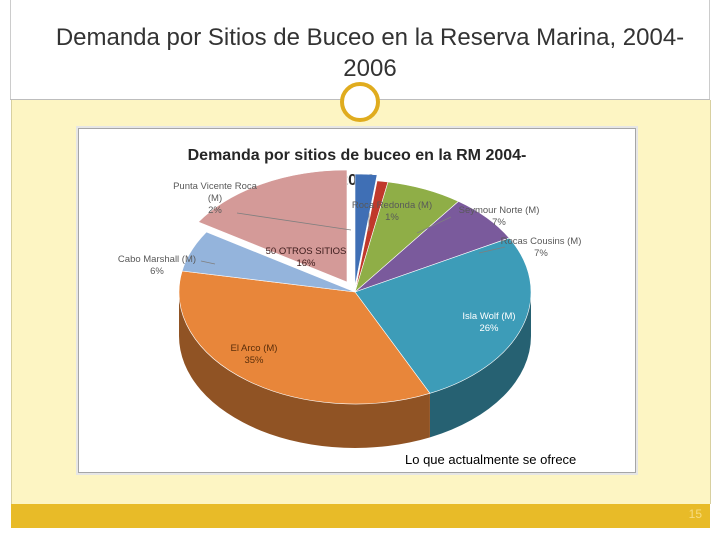 Image resolution: width=720 pixels, height=540 pixels. I want to click on pct-label-7: 16%, so click(306, 263).